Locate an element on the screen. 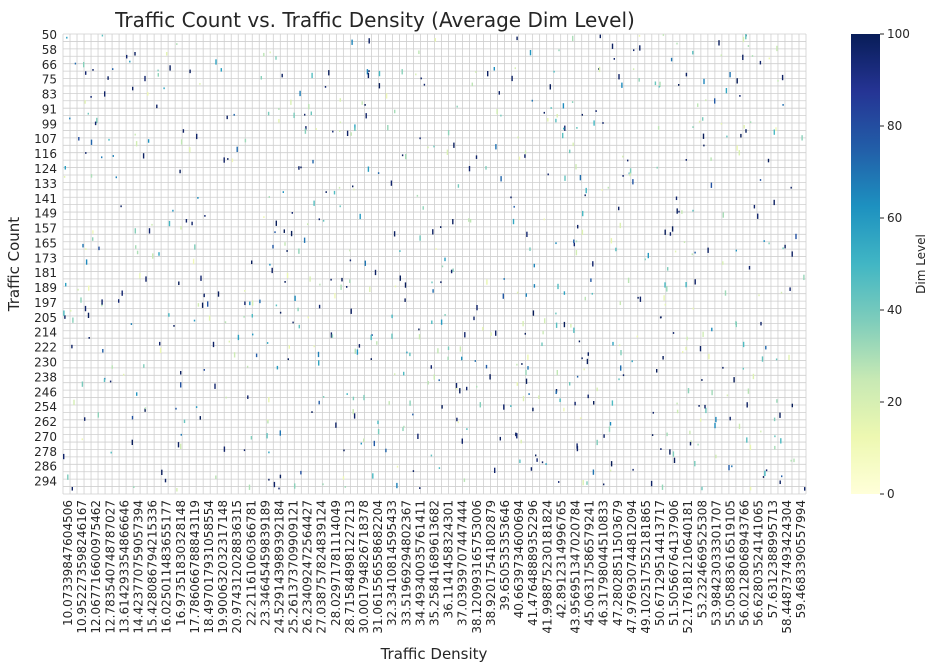 The height and width of the screenshot is (672, 937). x-tick-label: 49.102517552181865 is located at coordinates (646, 567).